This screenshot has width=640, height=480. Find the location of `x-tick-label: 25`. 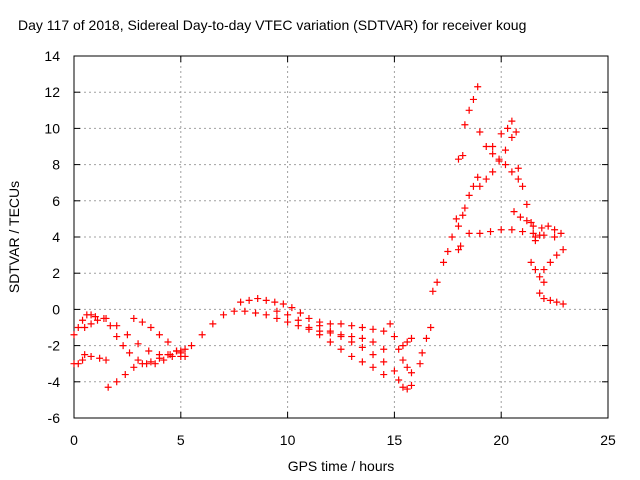

x-tick-label: 25 is located at coordinates (608, 440).